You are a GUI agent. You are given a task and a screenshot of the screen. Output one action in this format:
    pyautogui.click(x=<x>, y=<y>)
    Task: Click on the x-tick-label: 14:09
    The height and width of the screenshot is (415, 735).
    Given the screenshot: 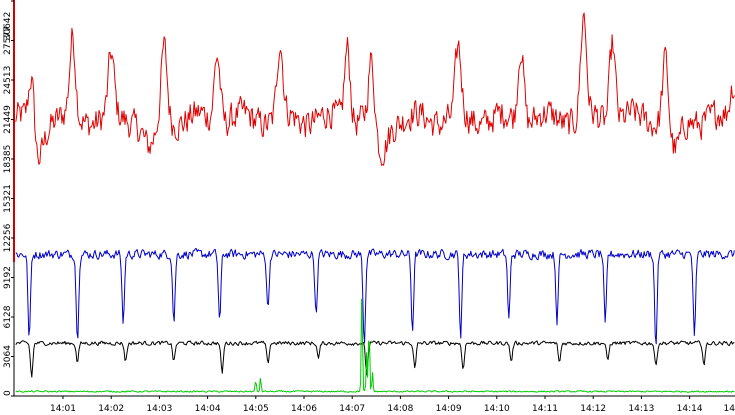 What is the action you would take?
    pyautogui.click(x=449, y=409)
    